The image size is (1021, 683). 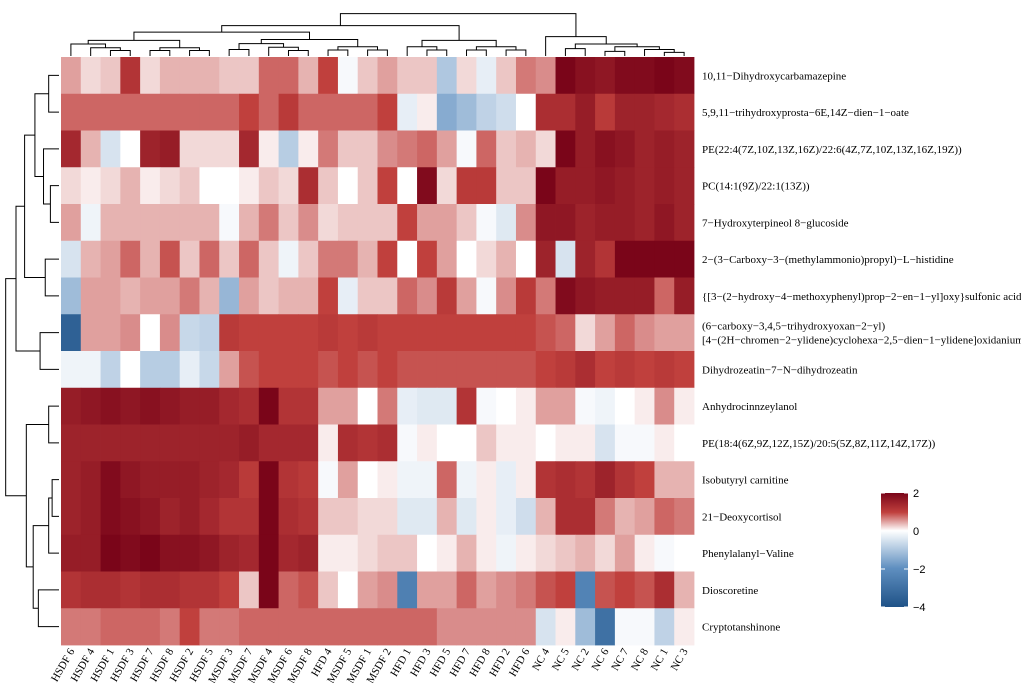 What do you see at coordinates (741, 628) in the screenshot?
I see `row-label: Cryptotanshinone` at bounding box center [741, 628].